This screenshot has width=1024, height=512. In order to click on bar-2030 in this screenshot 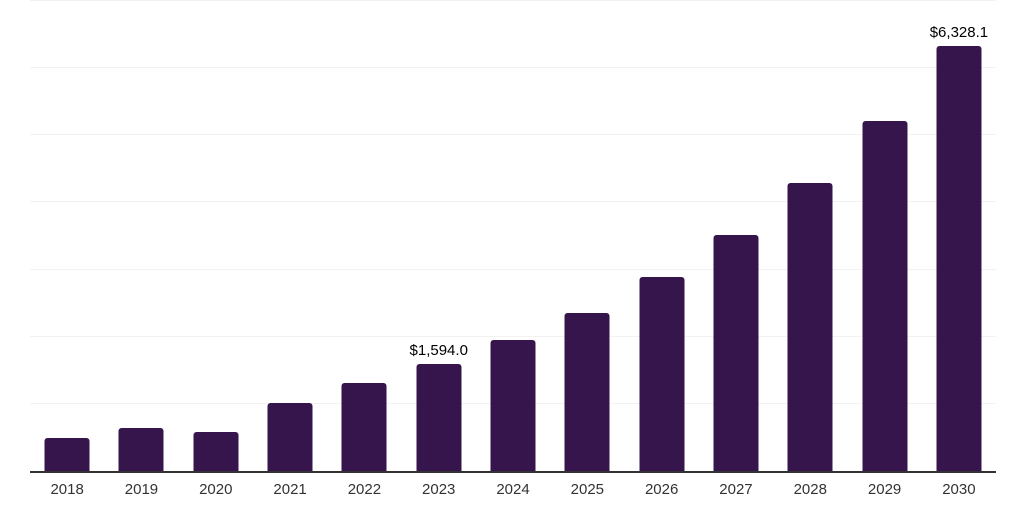, I will do `click(959, 258)`.